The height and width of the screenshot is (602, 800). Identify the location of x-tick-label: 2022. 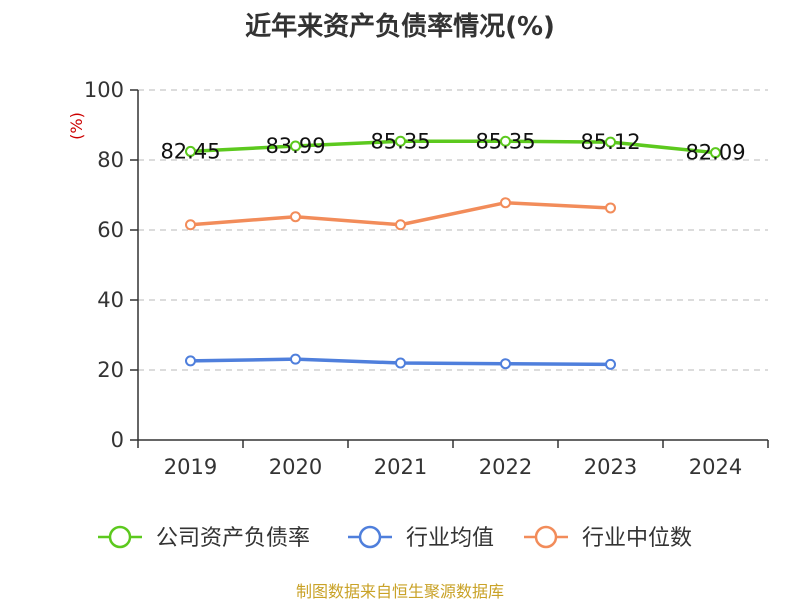
(505, 467).